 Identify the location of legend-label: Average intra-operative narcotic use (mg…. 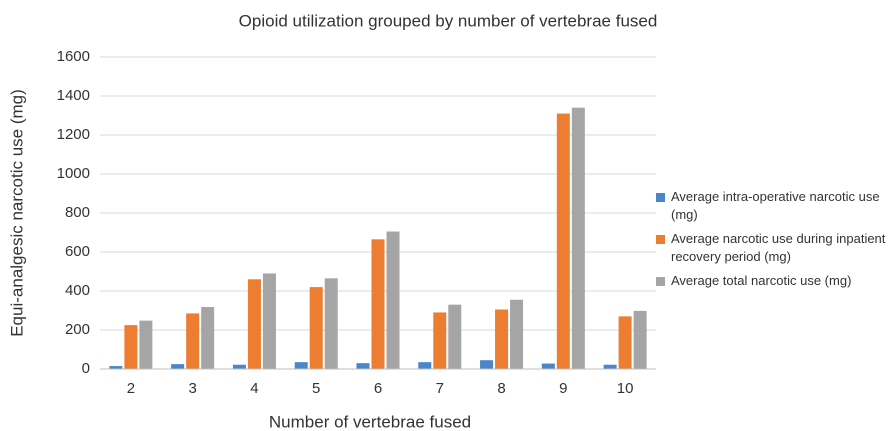
(775, 205).